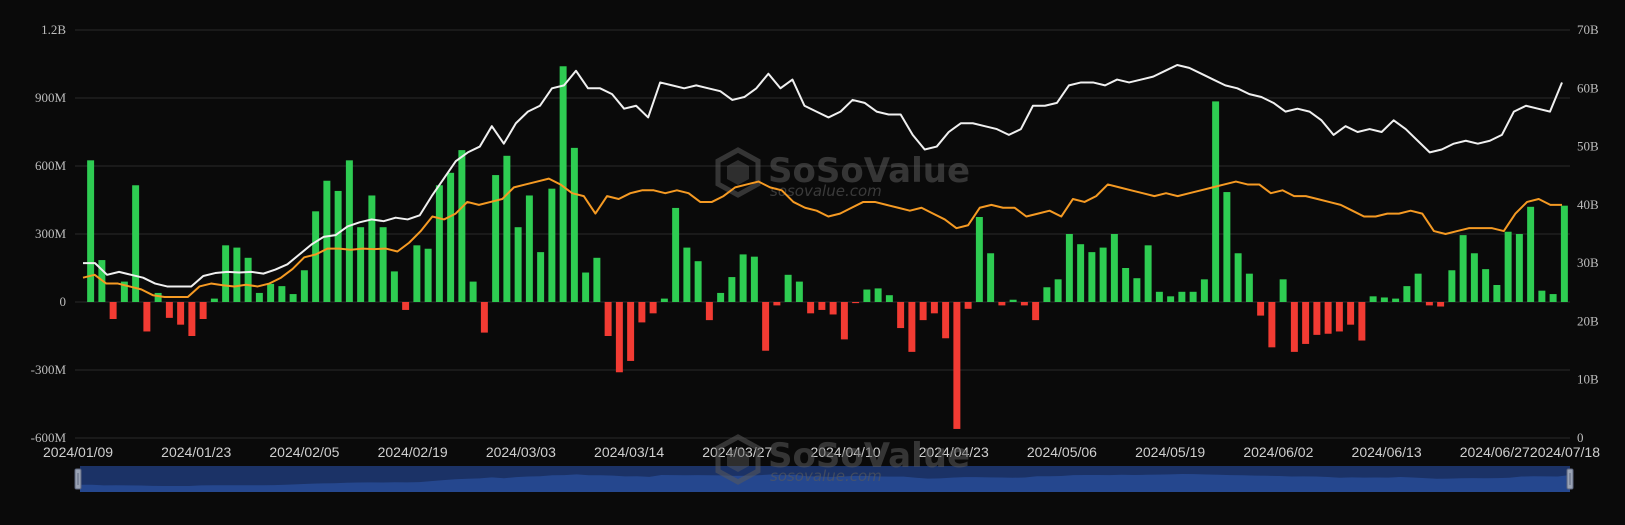 The image size is (1625, 525). Describe the element at coordinates (49, 437) in the screenshot. I see `left-tick-label: -600M` at that location.